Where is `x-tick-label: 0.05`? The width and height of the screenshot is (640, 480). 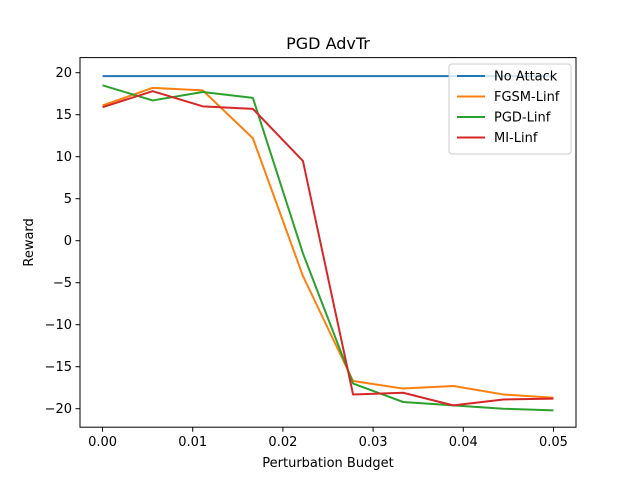
x-tick-label: 0.05 is located at coordinates (553, 442).